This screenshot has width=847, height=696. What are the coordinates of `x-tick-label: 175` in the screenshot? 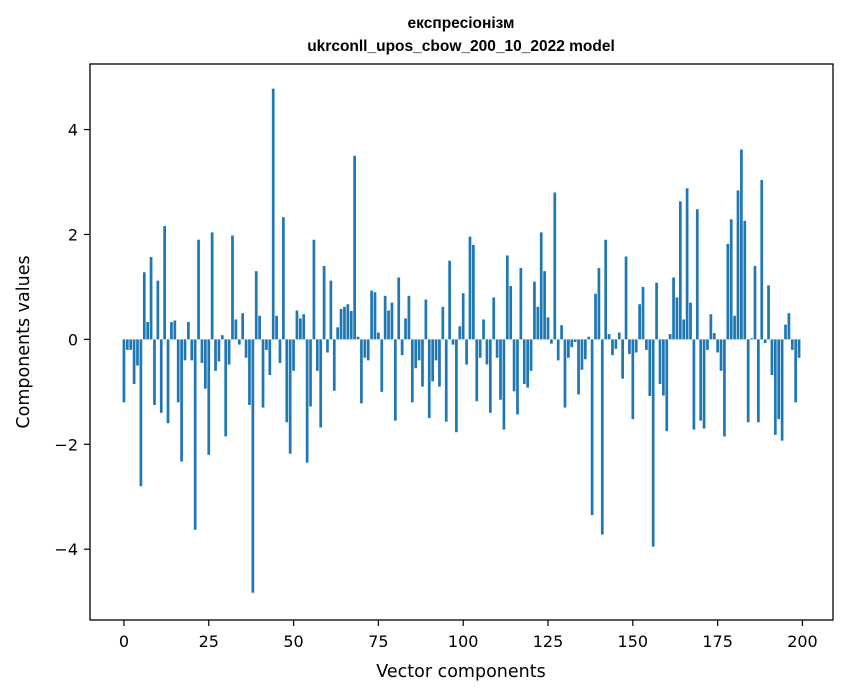 It's located at (717, 641).